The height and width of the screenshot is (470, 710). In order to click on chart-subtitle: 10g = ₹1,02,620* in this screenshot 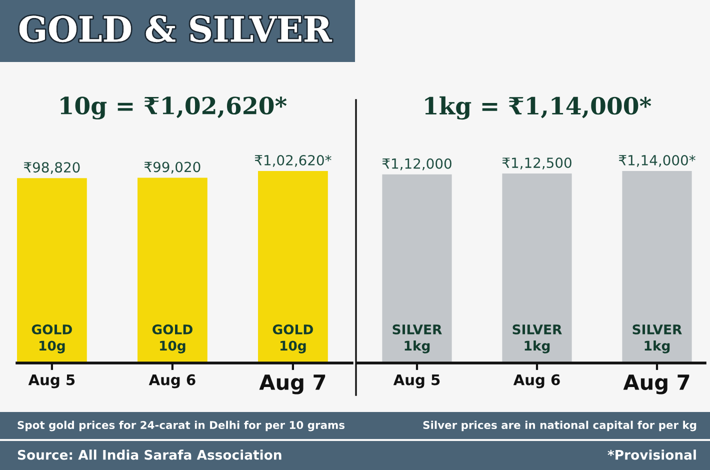, I will do `click(173, 108)`.